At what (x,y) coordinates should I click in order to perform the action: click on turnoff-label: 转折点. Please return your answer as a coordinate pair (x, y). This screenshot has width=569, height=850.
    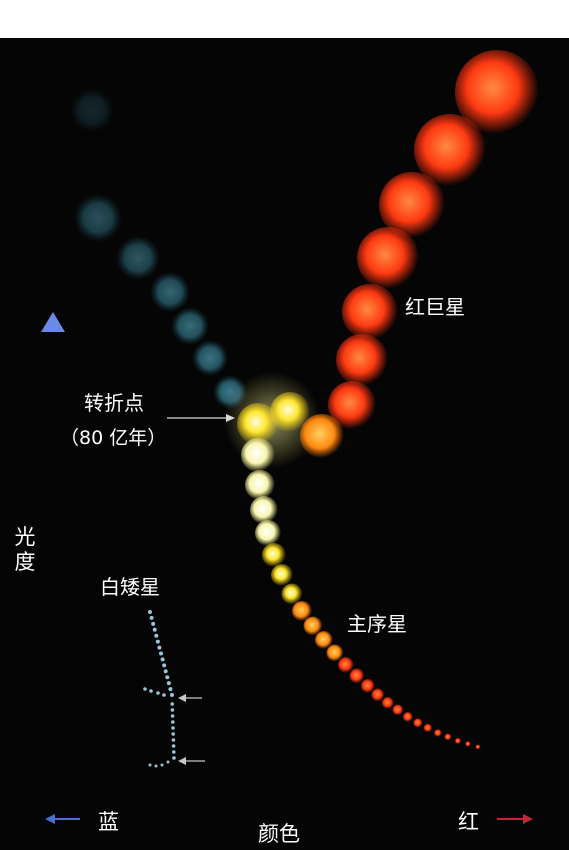
    Looking at the image, I should click on (114, 403).